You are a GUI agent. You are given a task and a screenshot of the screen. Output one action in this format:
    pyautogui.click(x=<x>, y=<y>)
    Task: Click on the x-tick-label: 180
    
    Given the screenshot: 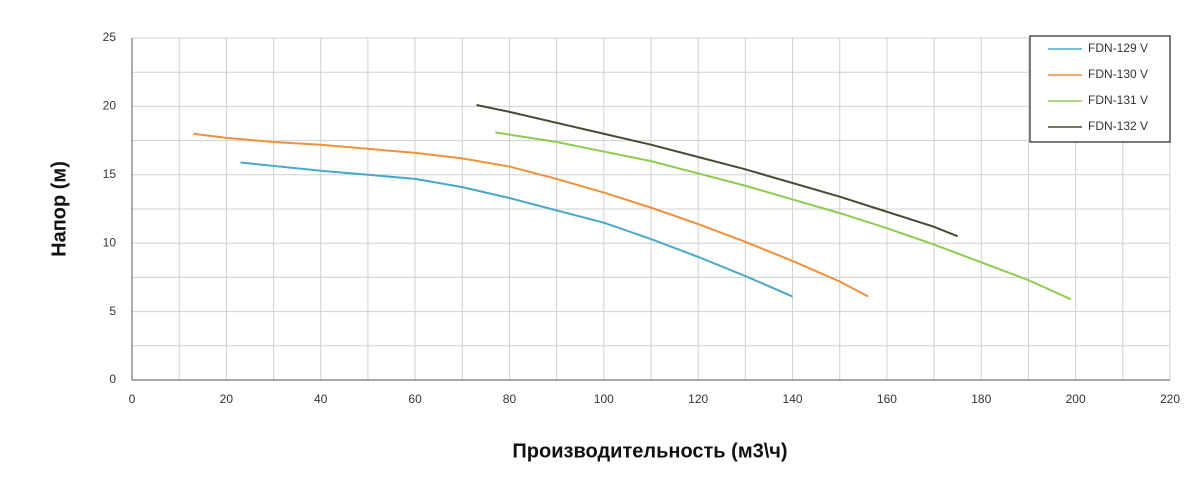 What is the action you would take?
    pyautogui.click(x=981, y=399)
    